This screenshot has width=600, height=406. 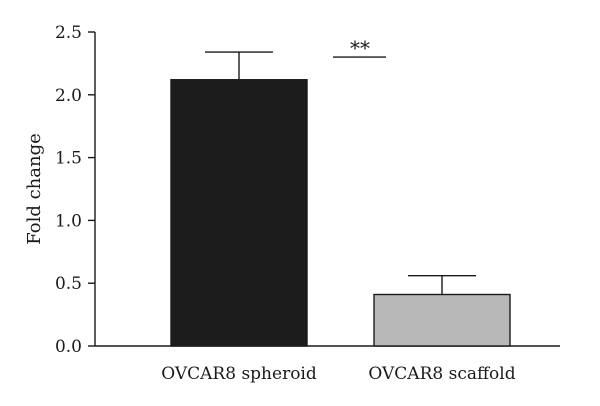 I want to click on category-label: OVCAR8 scaffold, so click(x=441, y=374).